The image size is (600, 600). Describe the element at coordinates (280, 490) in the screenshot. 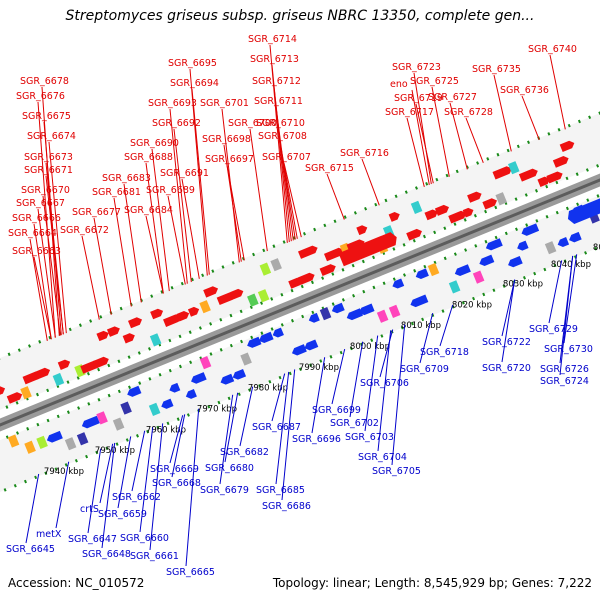

I see `gene-label: SGR_6685` at that location.